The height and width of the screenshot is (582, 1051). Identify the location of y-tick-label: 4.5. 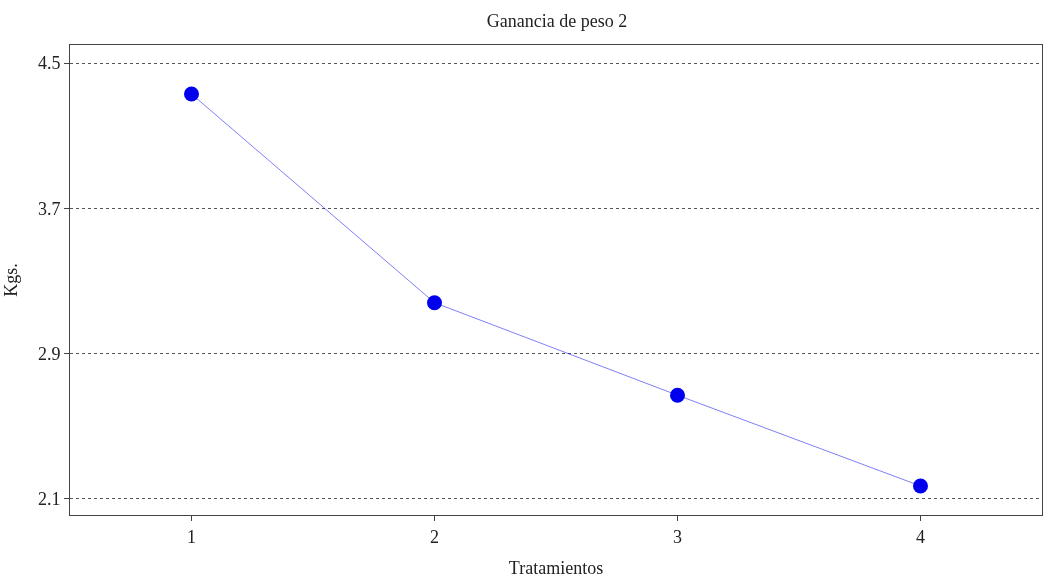
(49, 63).